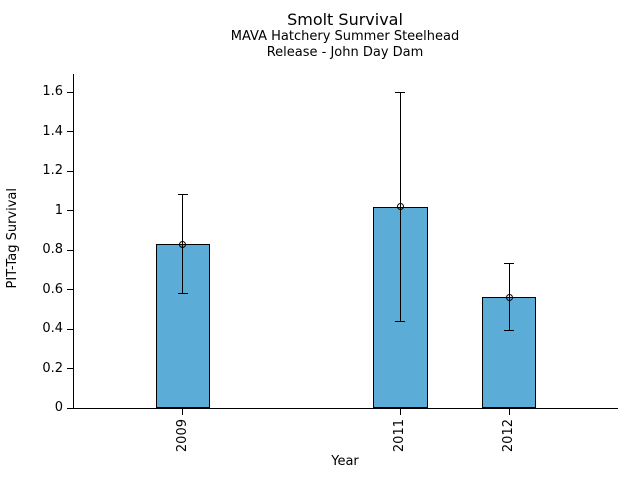  I want to click on y-tick-label: 0.8, so click(52, 249).